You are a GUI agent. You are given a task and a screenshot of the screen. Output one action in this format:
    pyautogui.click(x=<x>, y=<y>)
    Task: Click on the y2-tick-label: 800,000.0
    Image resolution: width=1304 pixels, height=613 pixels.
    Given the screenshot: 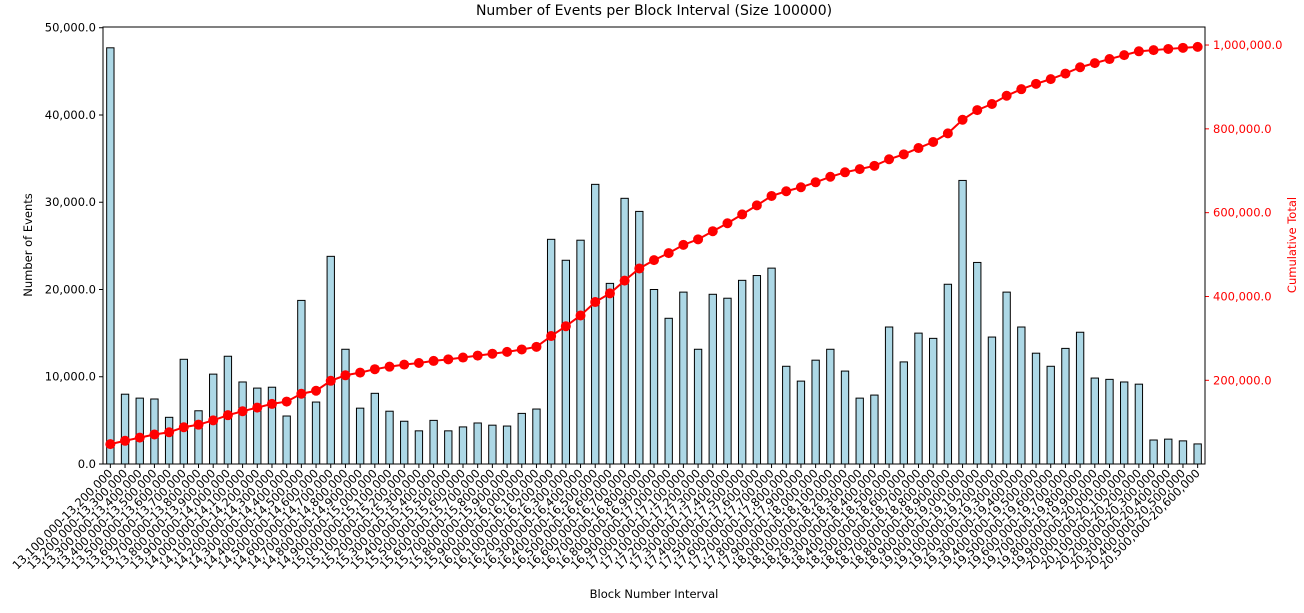 What is the action you would take?
    pyautogui.click(x=1242, y=129)
    